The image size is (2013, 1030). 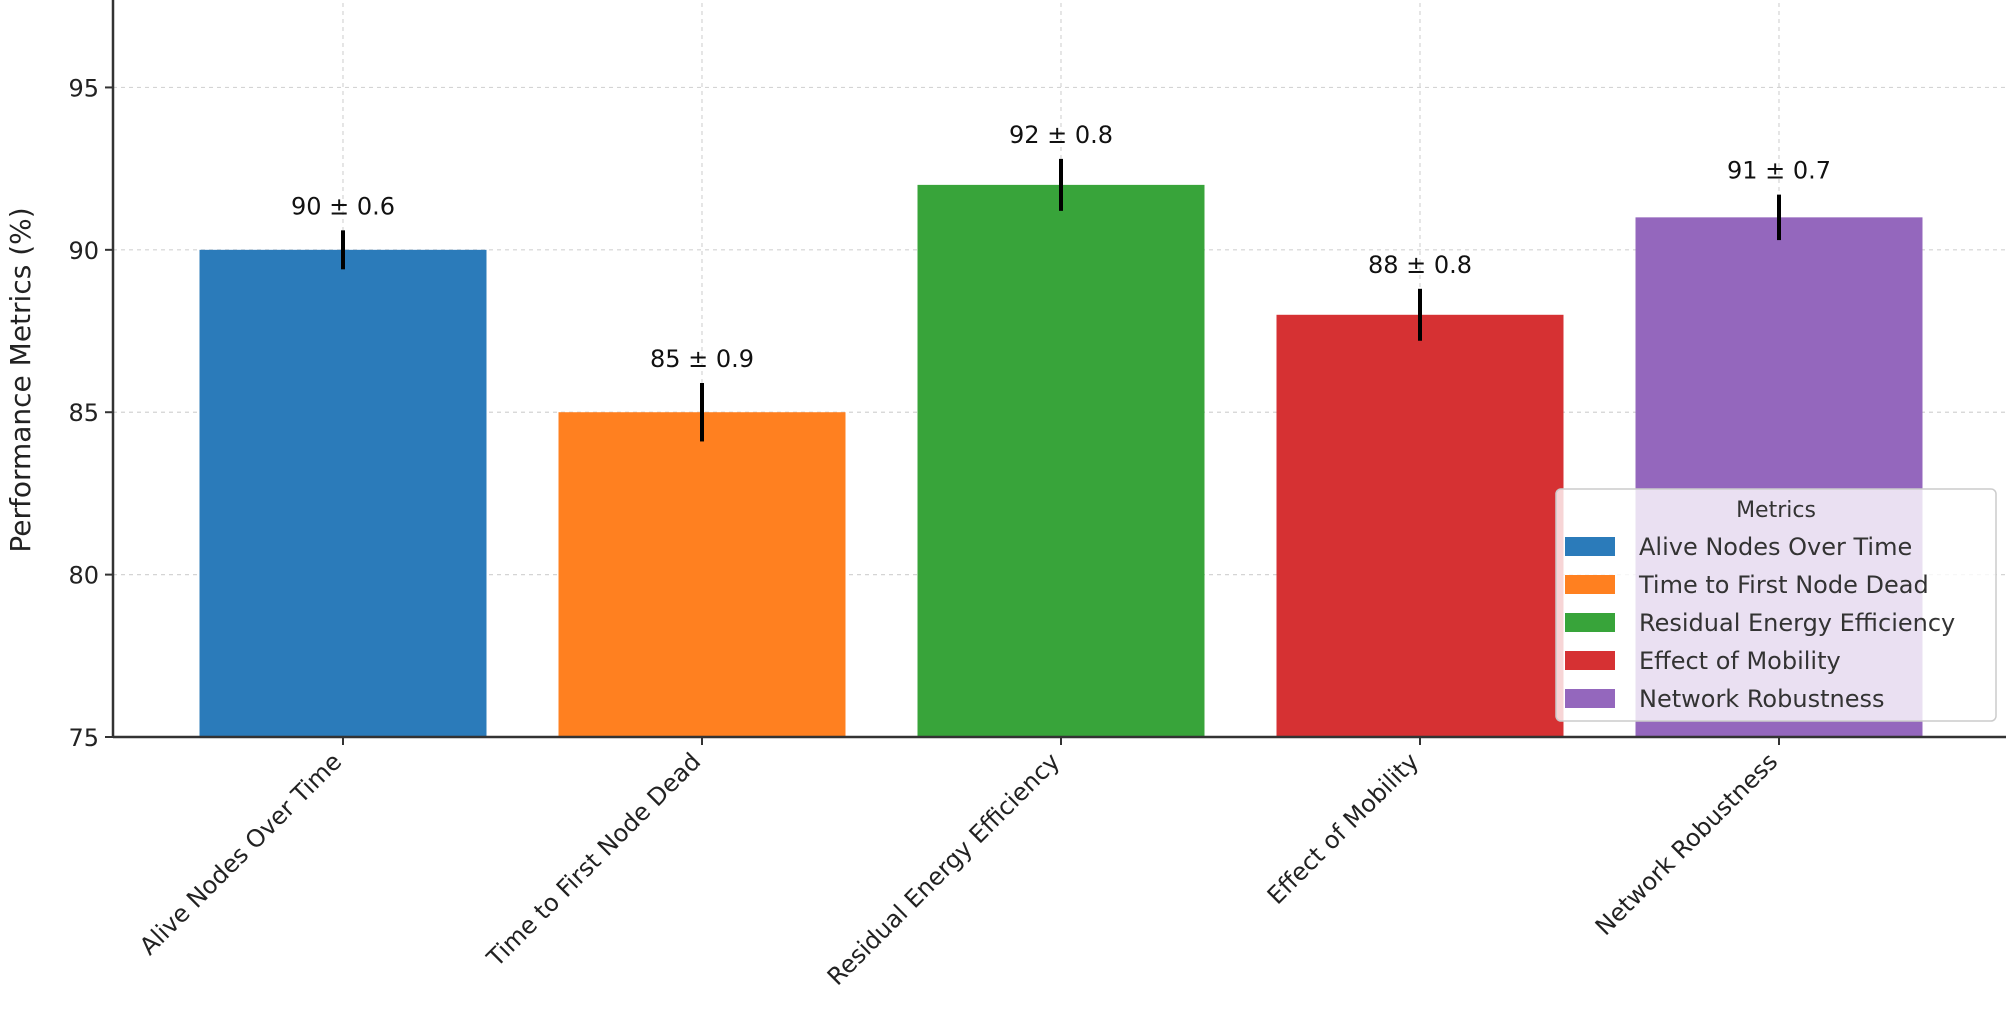 What do you see at coordinates (1776, 510) in the screenshot?
I see `legend-title: Metrics` at bounding box center [1776, 510].